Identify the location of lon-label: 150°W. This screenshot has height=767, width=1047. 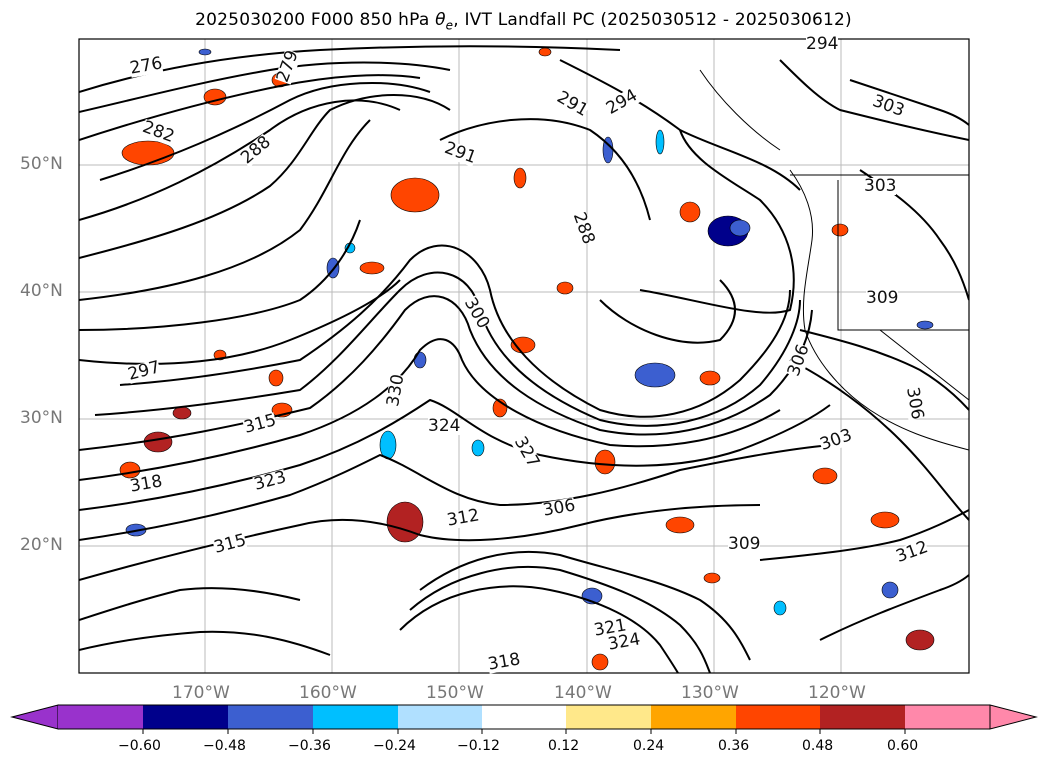
(455, 693).